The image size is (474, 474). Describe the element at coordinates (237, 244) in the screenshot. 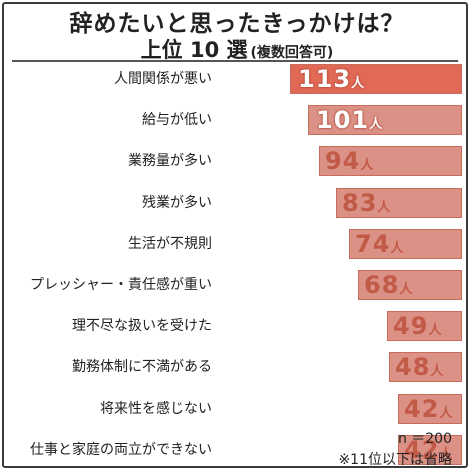

I see `bar-row: 生活が不規則 74人` at that location.